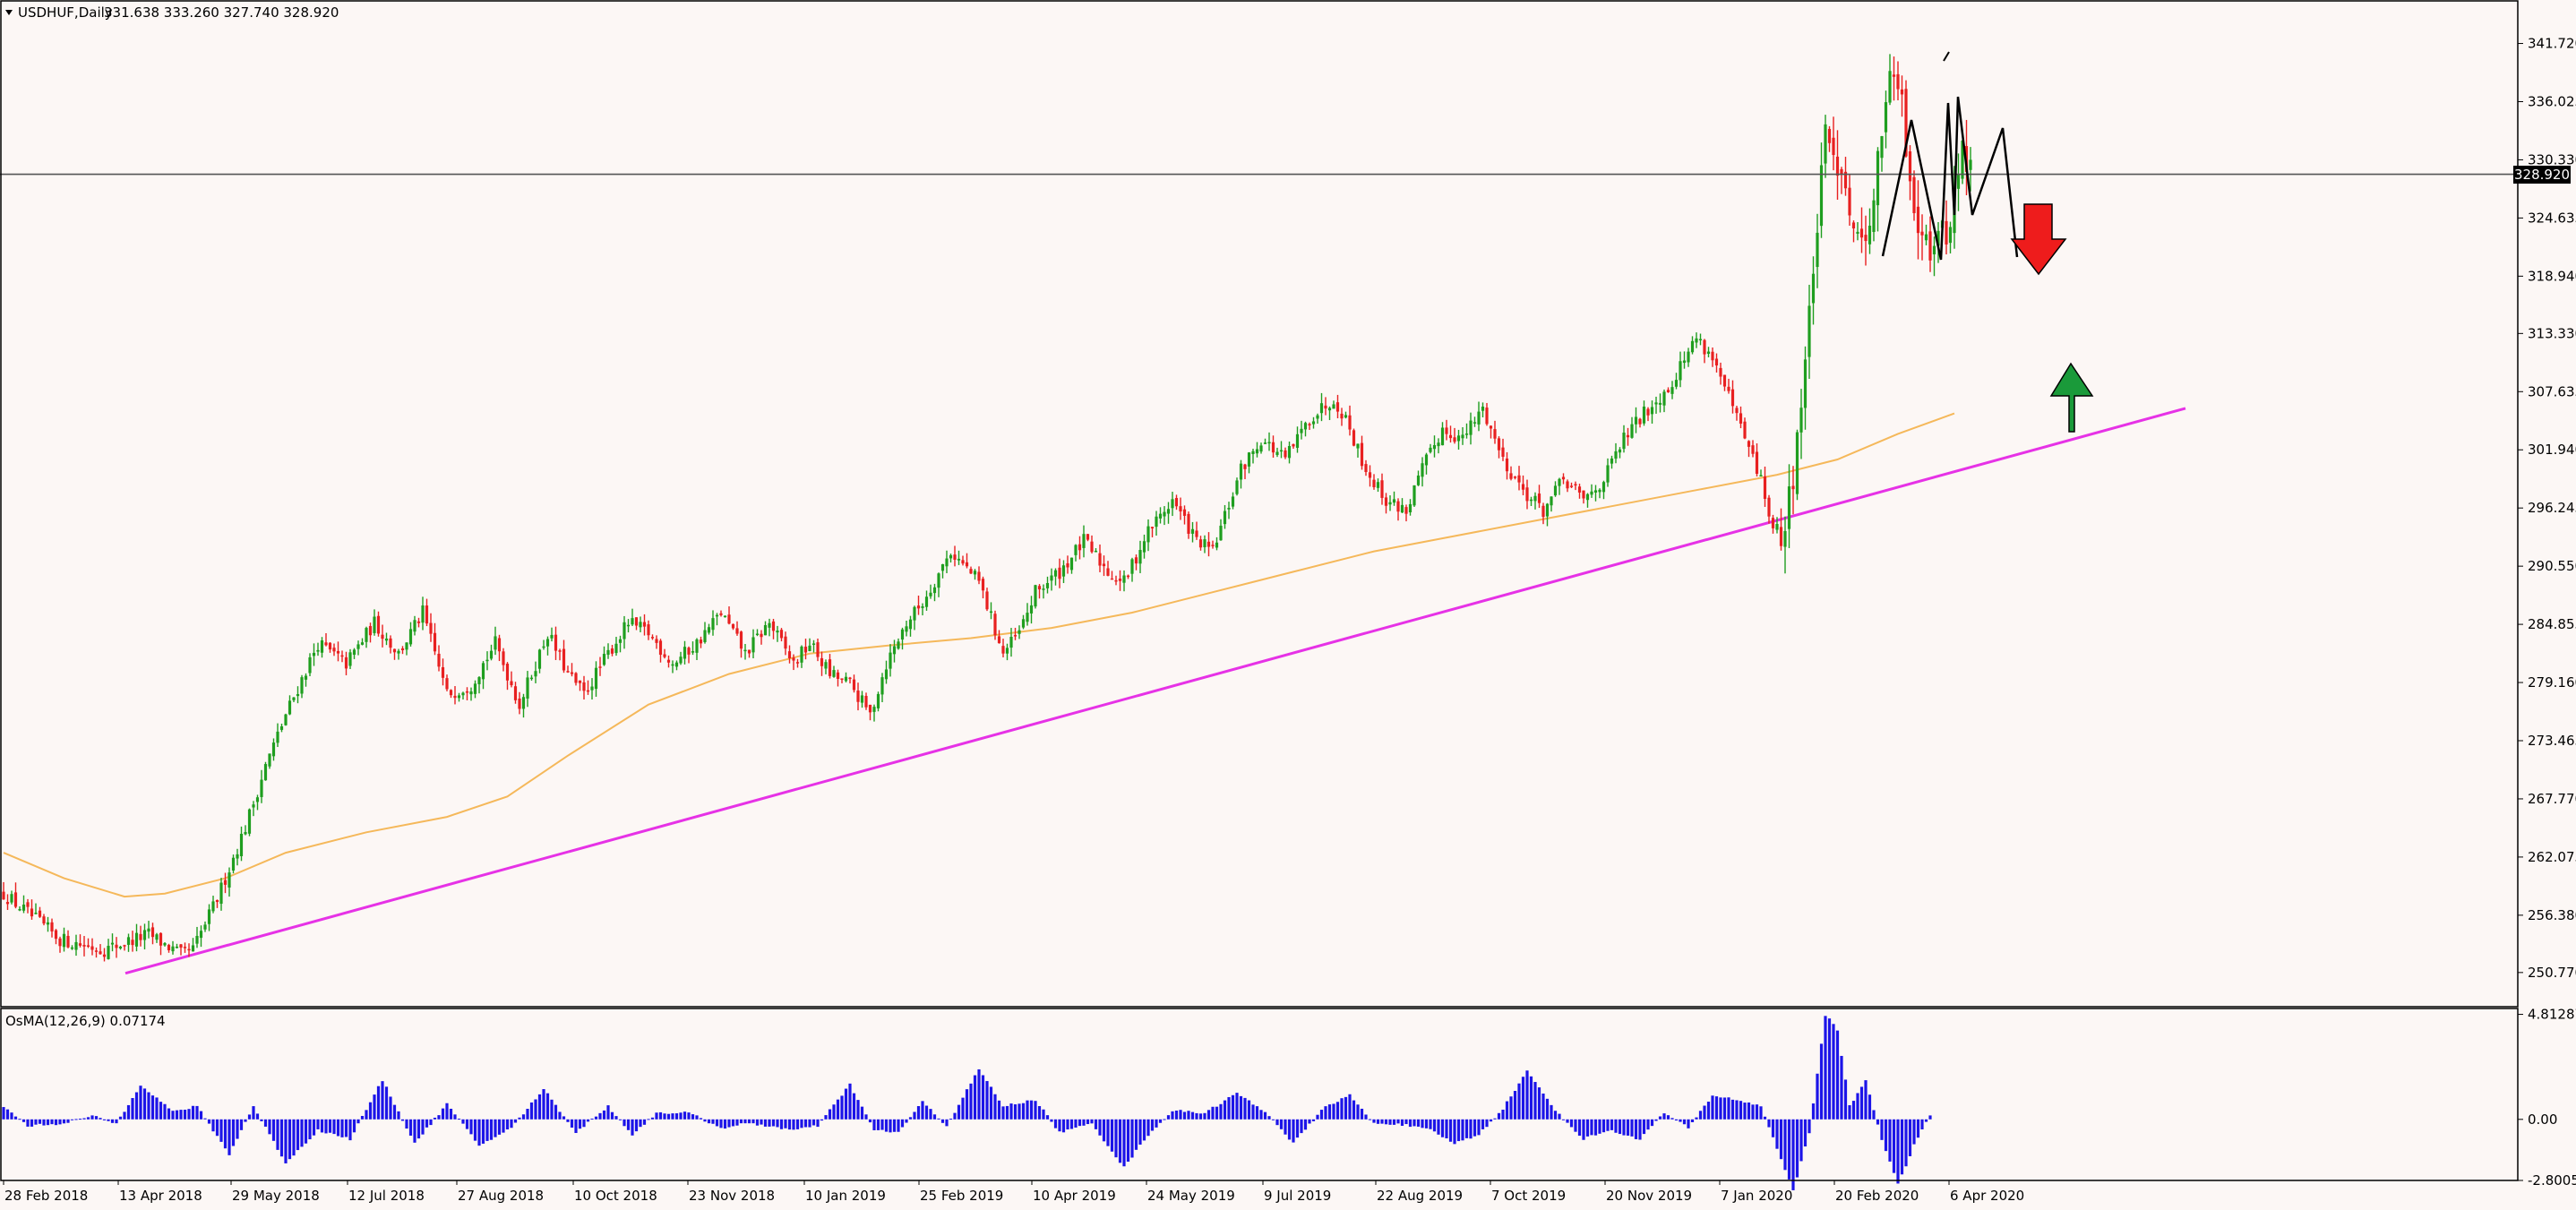 The image size is (2576, 1210). Describe the element at coordinates (9, 12) in the screenshot. I see `chart-menu-triangle-icon` at that location.